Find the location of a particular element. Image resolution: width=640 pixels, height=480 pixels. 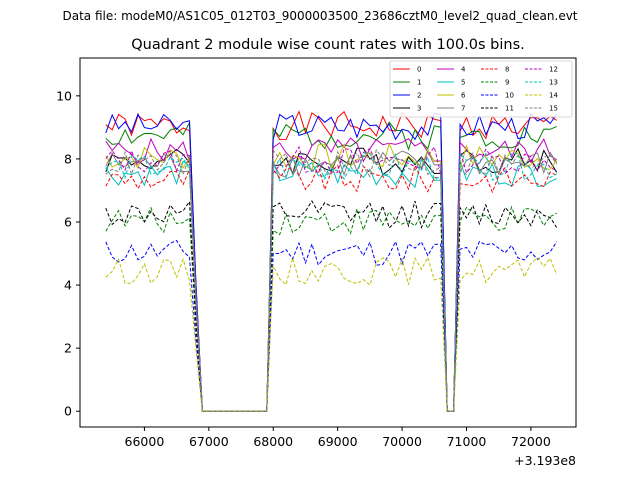

legend-label-0: 0 is located at coordinates (419, 70).